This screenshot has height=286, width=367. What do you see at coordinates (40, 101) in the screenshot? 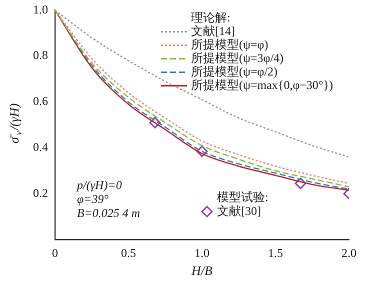
I see `y-tick-label: 0.6` at bounding box center [40, 101].